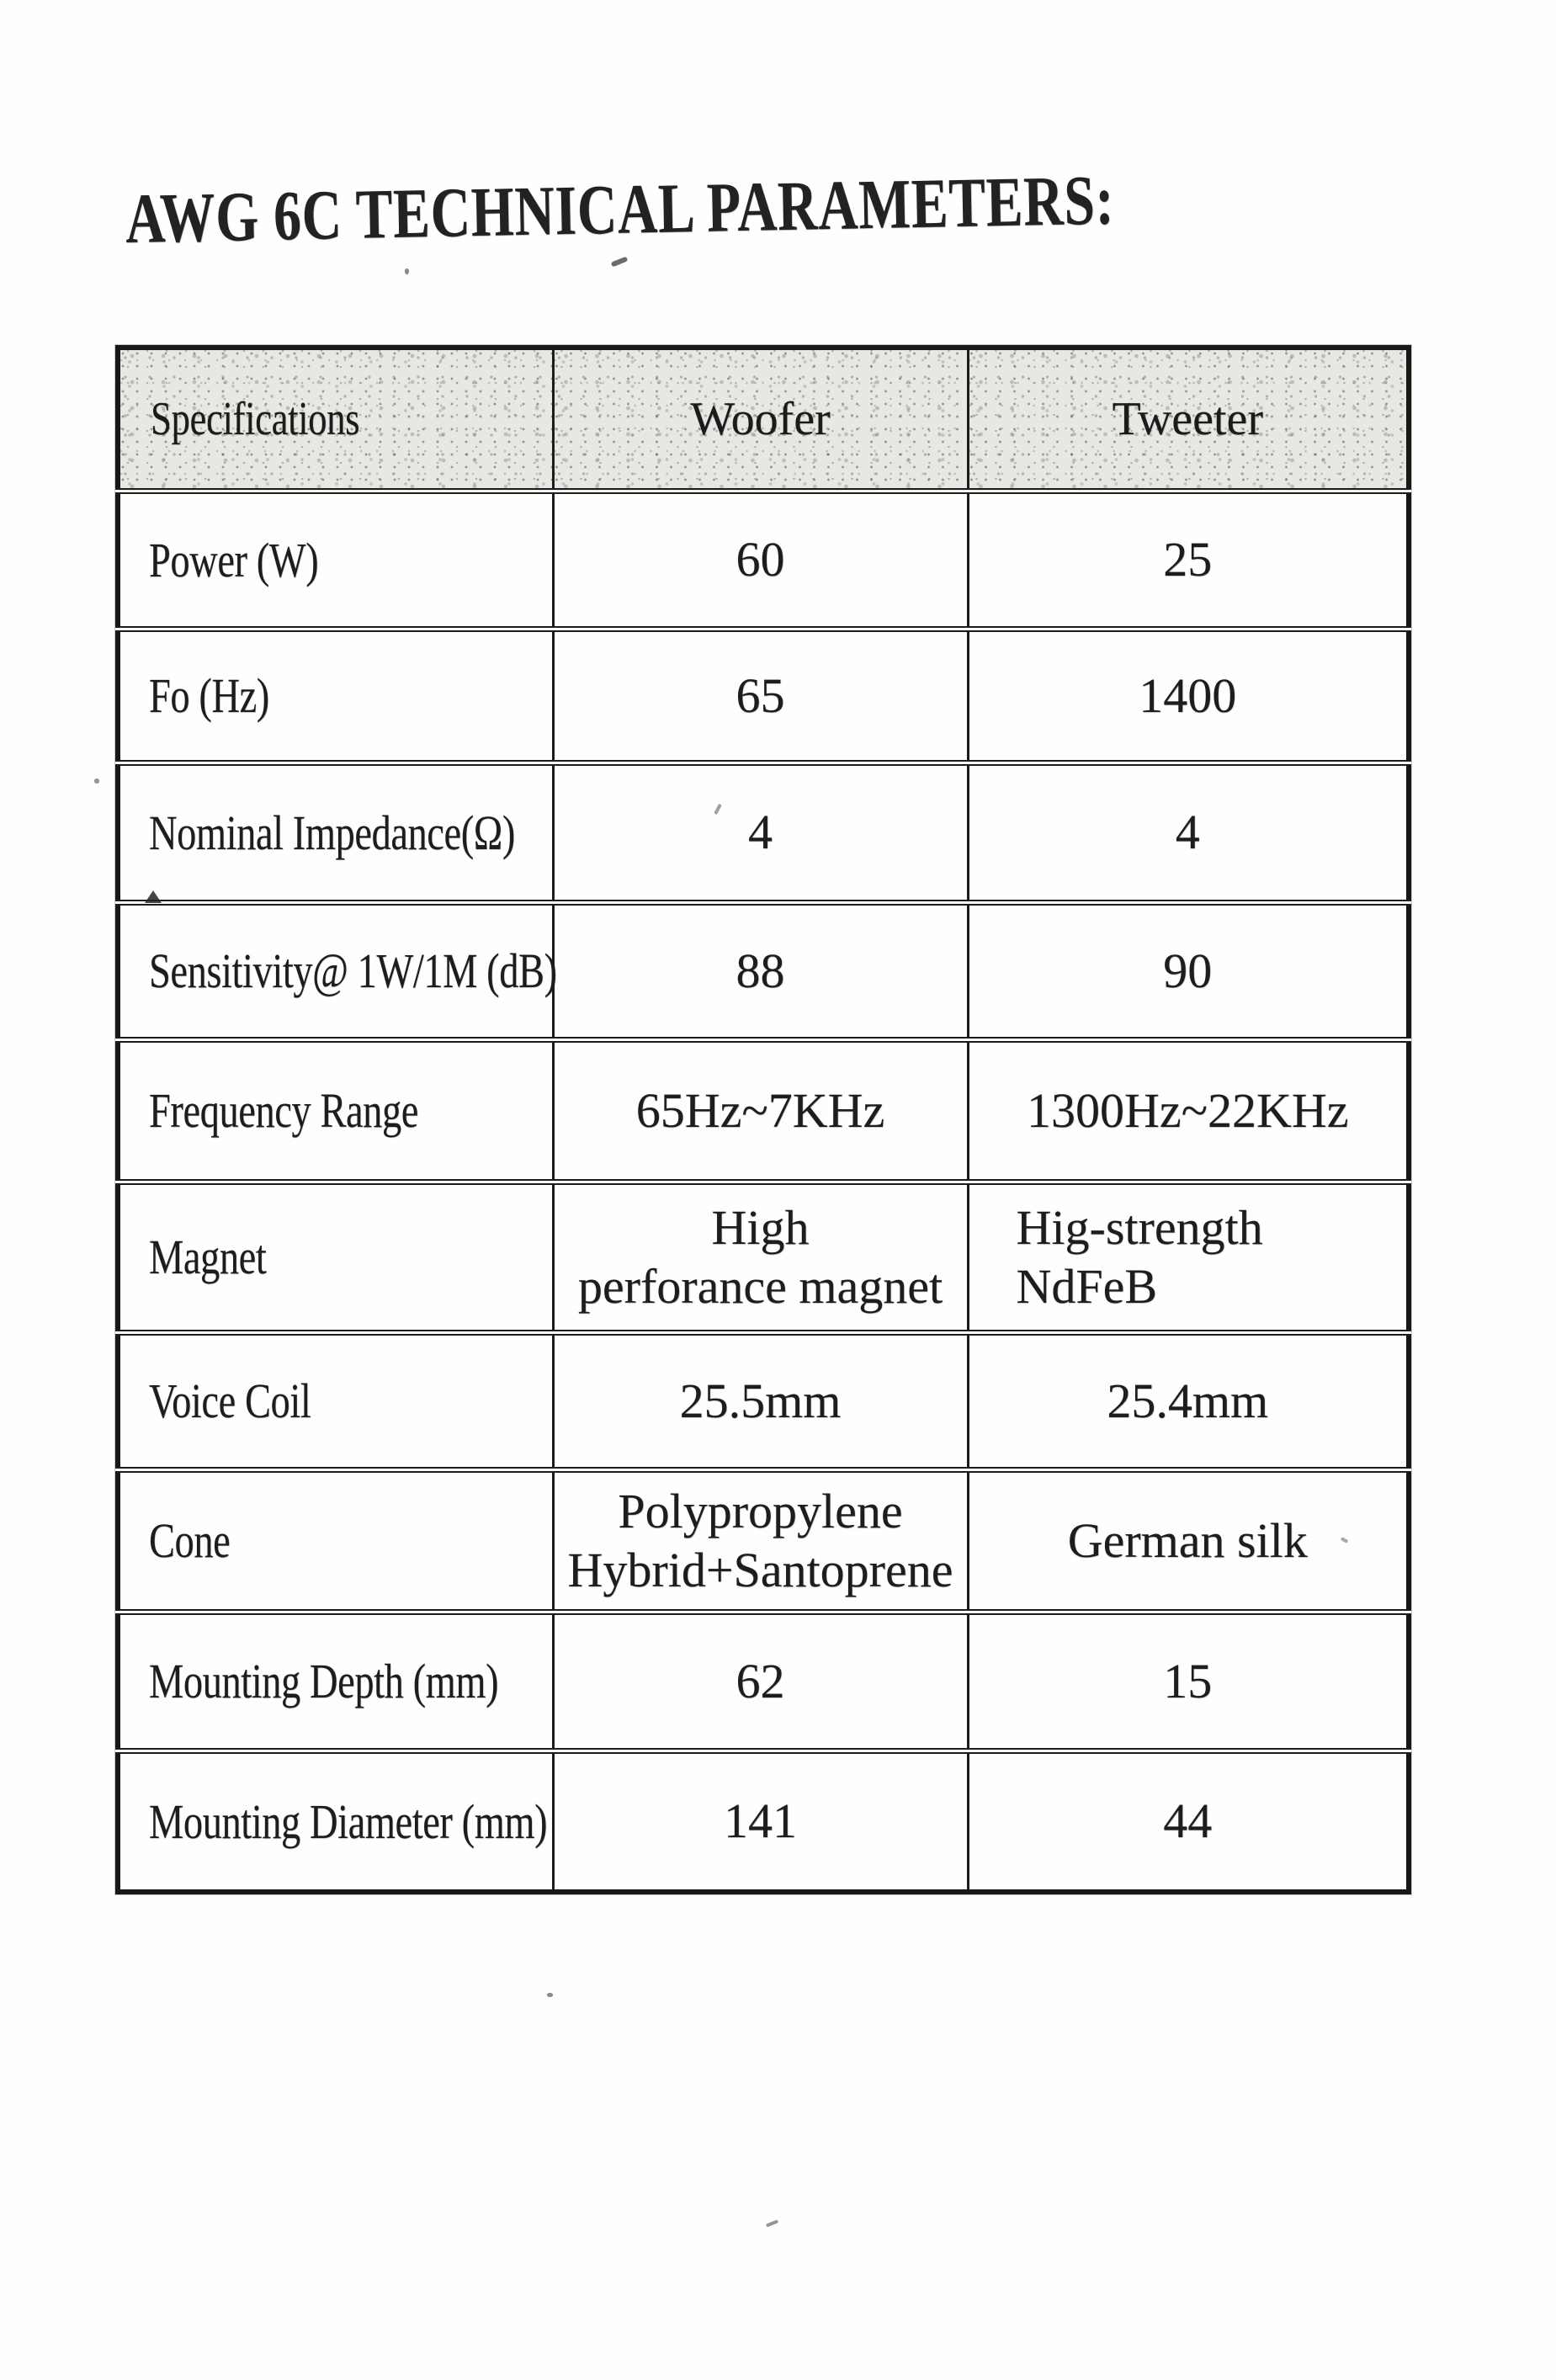 This screenshot has width=1556, height=2380. Describe the element at coordinates (1188, 1681) in the screenshot. I see `tweeter-value: 15` at that location.